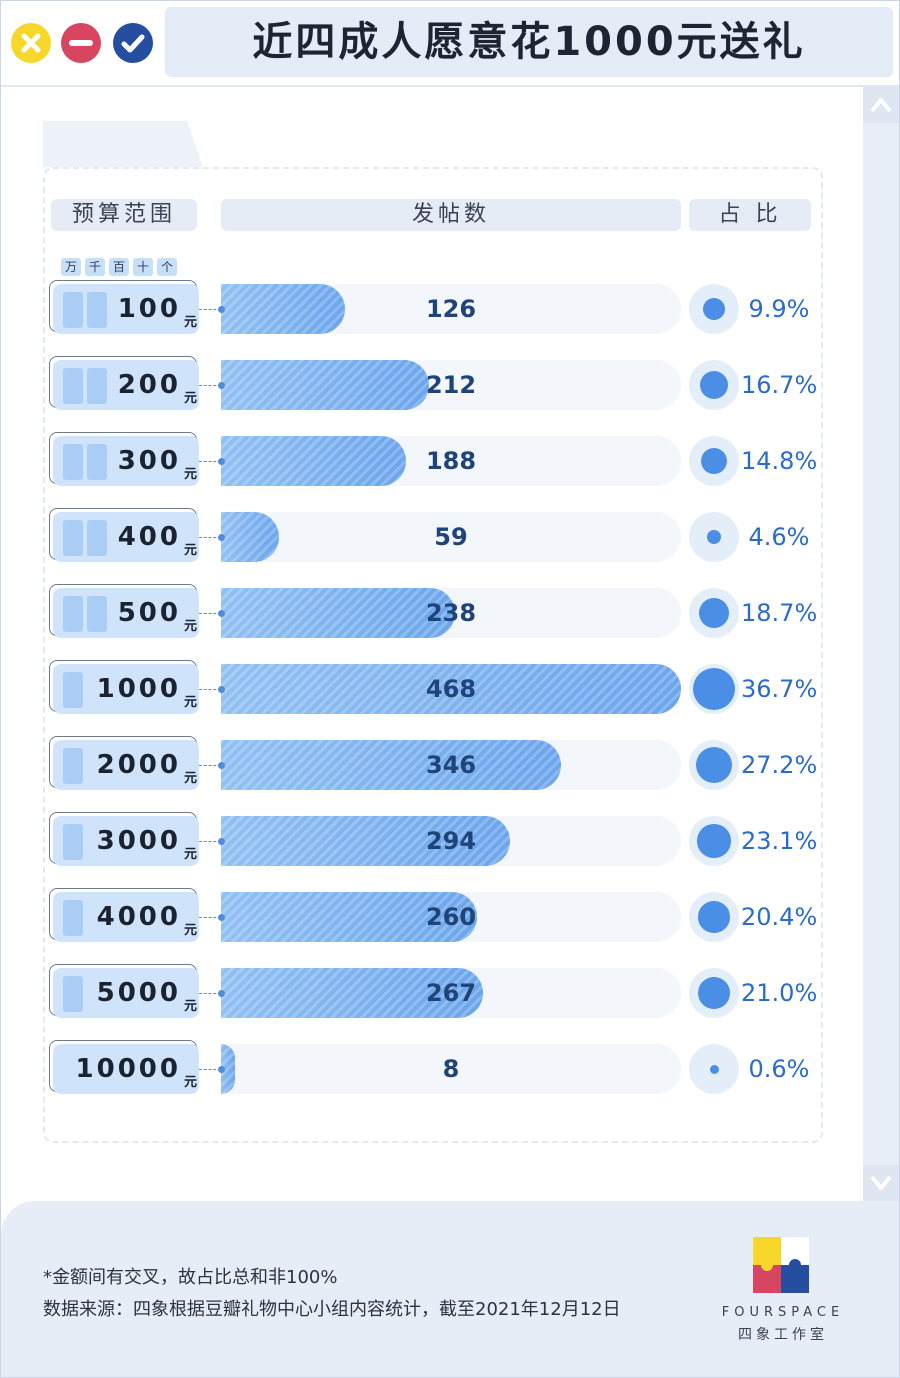 The height and width of the screenshot is (1378, 900). I want to click on close-button, so click(31, 43).